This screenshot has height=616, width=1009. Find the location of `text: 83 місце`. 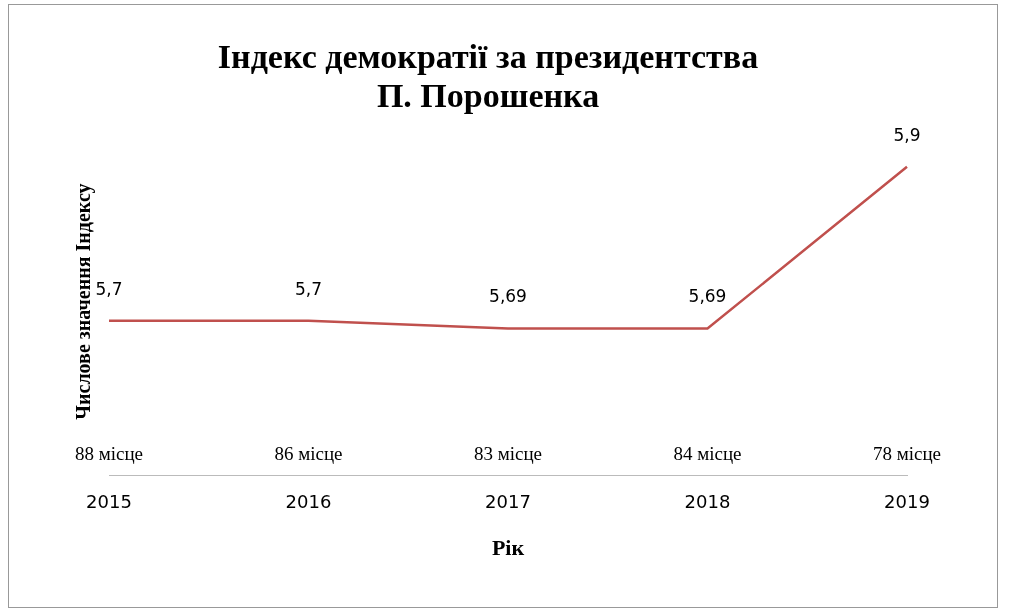

text: 83 місце is located at coordinates (508, 454).